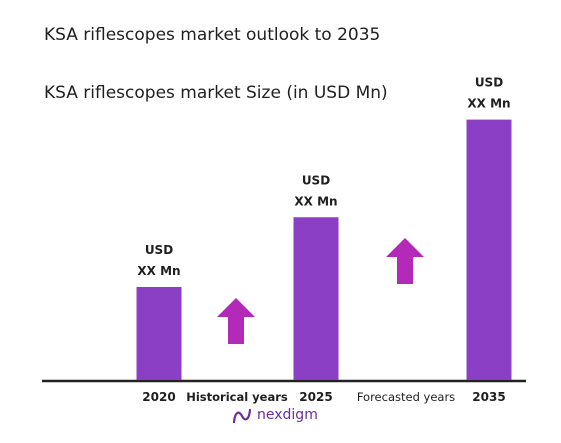  I want to click on nexdigm-logo-icon, so click(242, 416).